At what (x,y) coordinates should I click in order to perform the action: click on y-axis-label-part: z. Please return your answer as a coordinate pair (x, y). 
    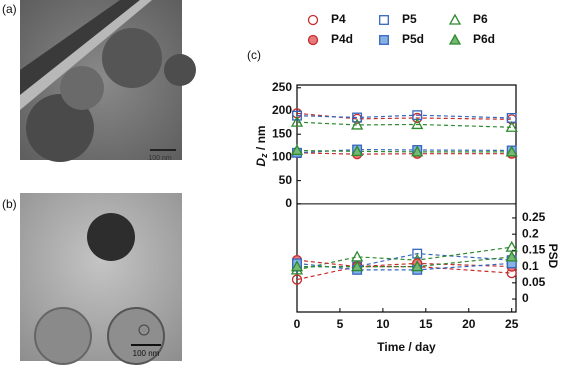
    Looking at the image, I should click on (264, 156).